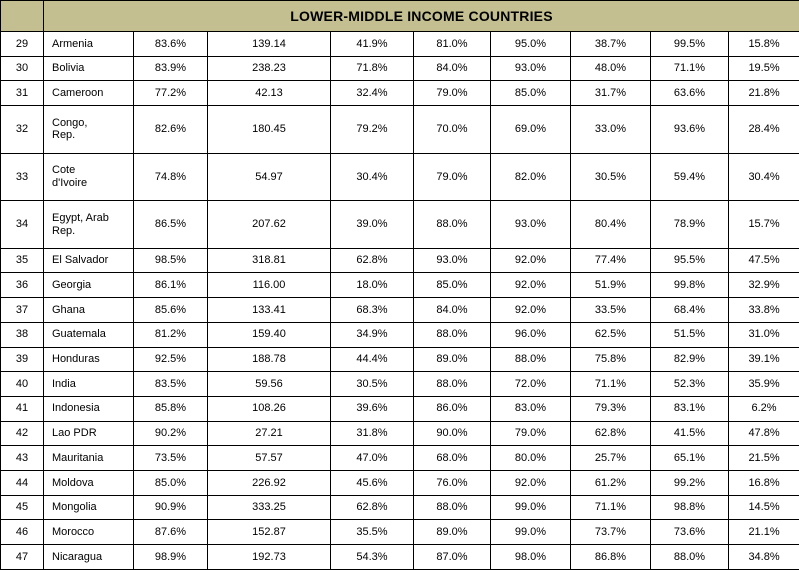 The width and height of the screenshot is (799, 570). Describe the element at coordinates (88, 557) in the screenshot. I see `country-cell: Nicaragua` at that location.